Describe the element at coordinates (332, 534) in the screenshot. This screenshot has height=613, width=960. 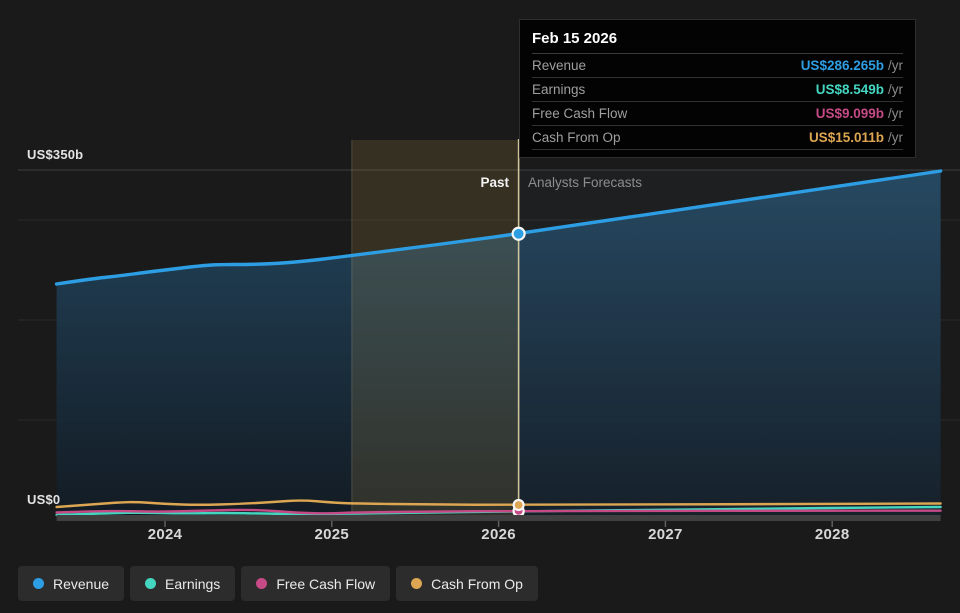
I see `x-axis-label-2025: 2025` at that location.